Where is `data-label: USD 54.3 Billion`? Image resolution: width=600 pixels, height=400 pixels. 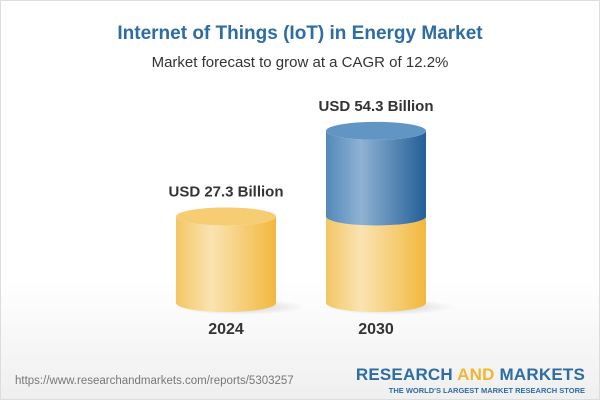 data-label: USD 54.3 Billion is located at coordinates (375, 106).